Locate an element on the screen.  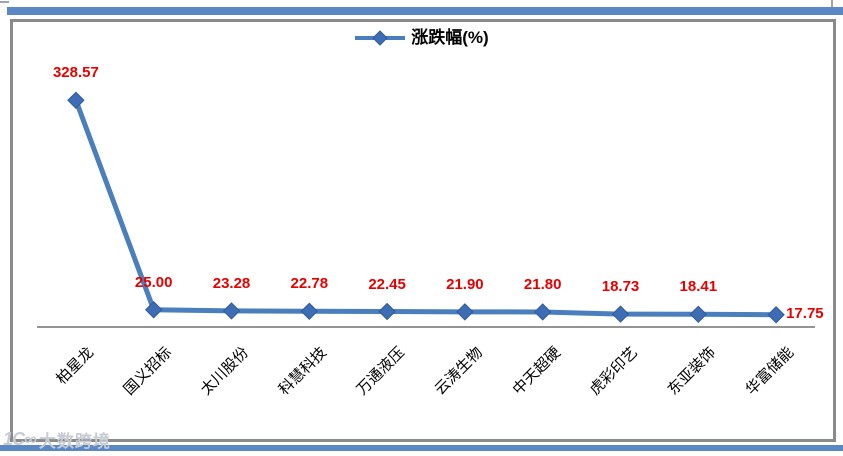
category-label: 云涛生物 is located at coordinates (458, 371).